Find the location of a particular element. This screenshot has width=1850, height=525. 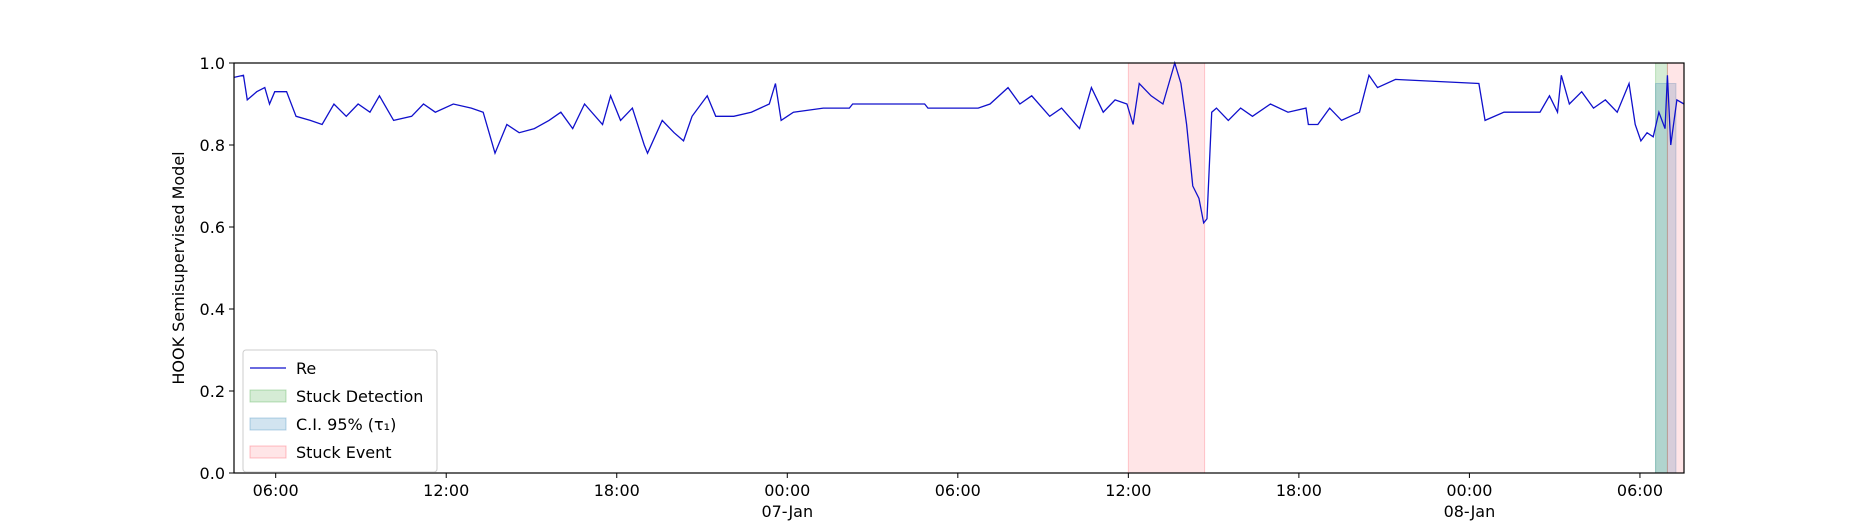

y-tick-label: 0.0 is located at coordinates (212, 473).